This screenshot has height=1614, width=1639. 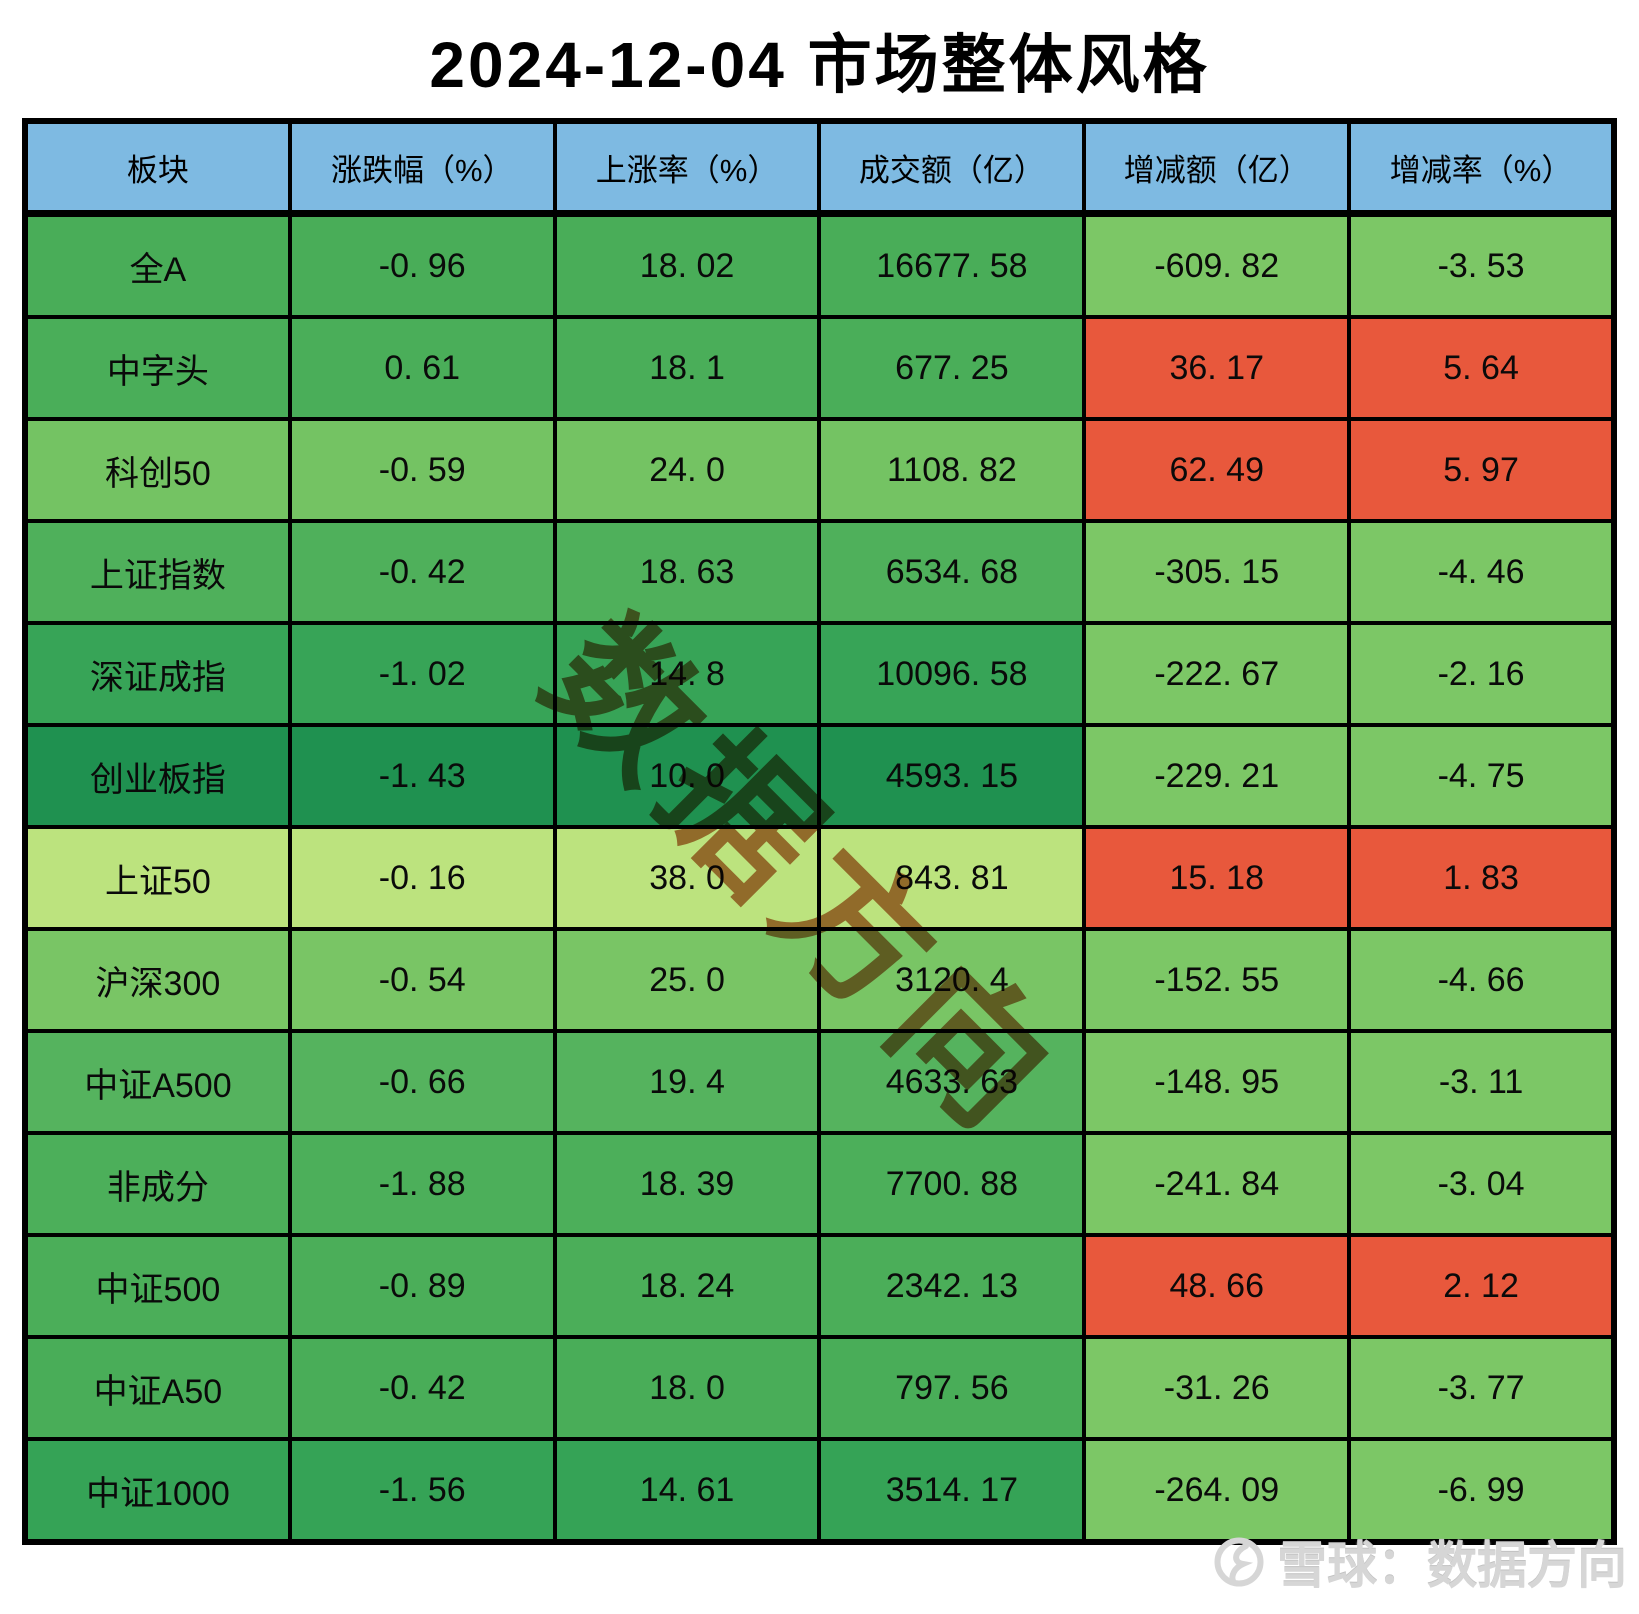 I want to click on value-cell: -0. 89, so click(x=422, y=1286).